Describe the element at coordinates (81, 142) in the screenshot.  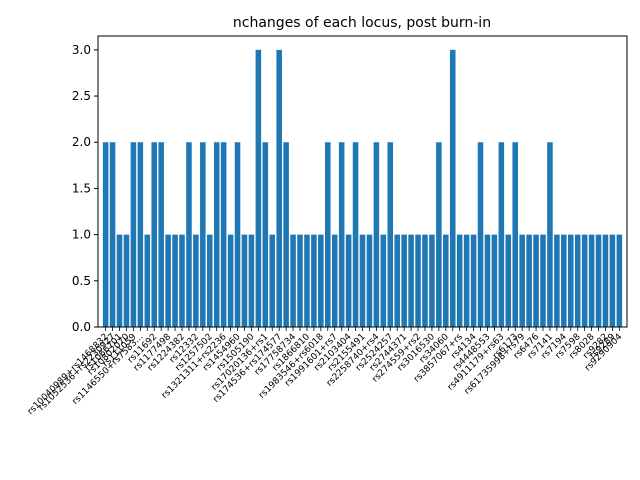
I see `y-tick-label: 2.0` at that location.